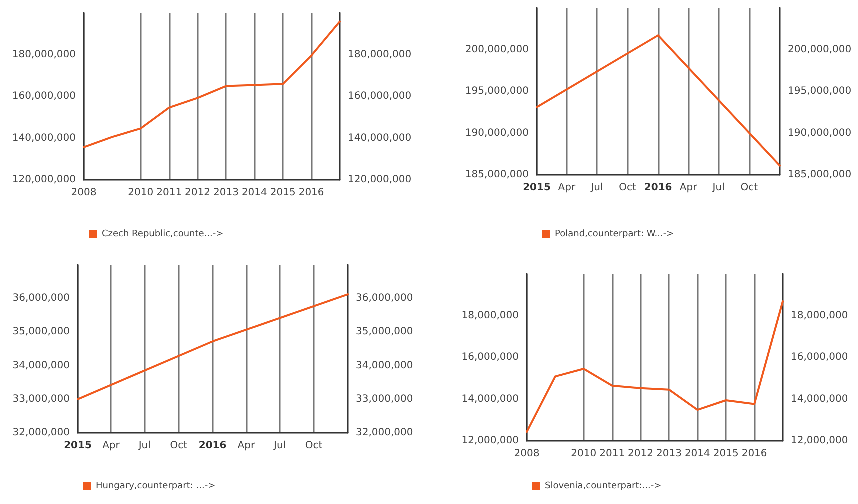  Describe the element at coordinates (44, 180) in the screenshot. I see `y-tick-label: 120,000,000` at that location.